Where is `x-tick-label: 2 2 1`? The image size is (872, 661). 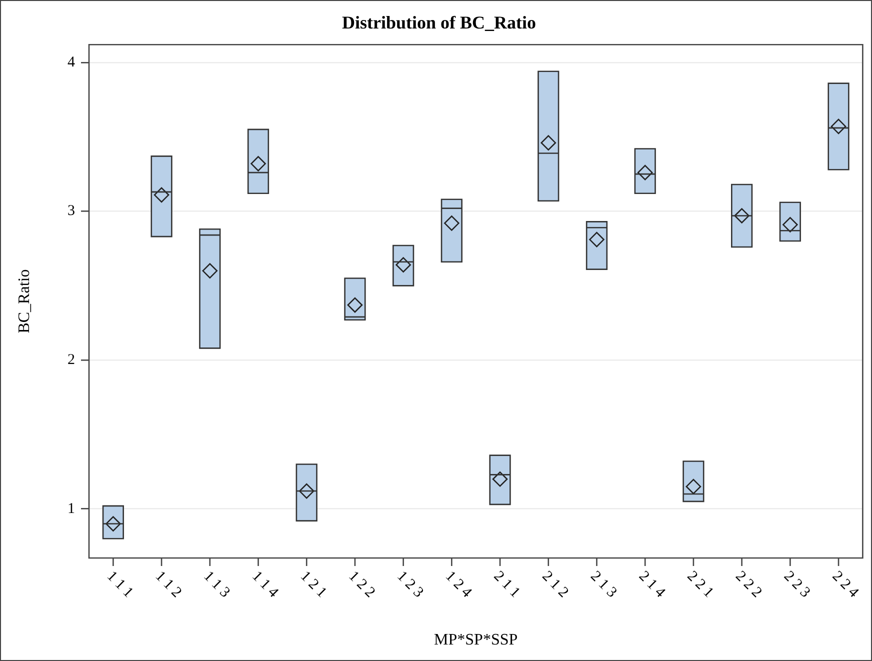
x-tick-label: 2 2 1 is located at coordinates (700, 584).